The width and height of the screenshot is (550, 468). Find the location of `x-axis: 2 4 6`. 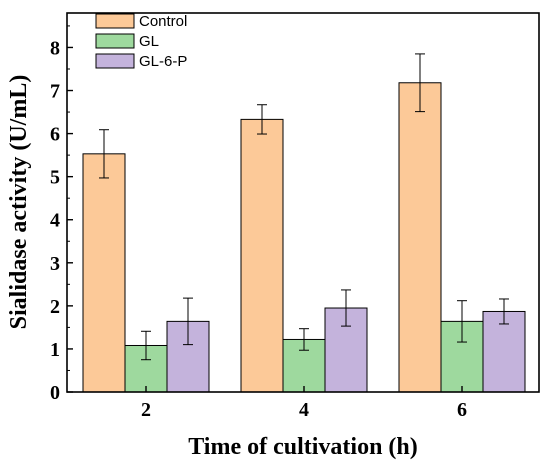

x-axis: 2 4 6 is located at coordinates (304, 403).